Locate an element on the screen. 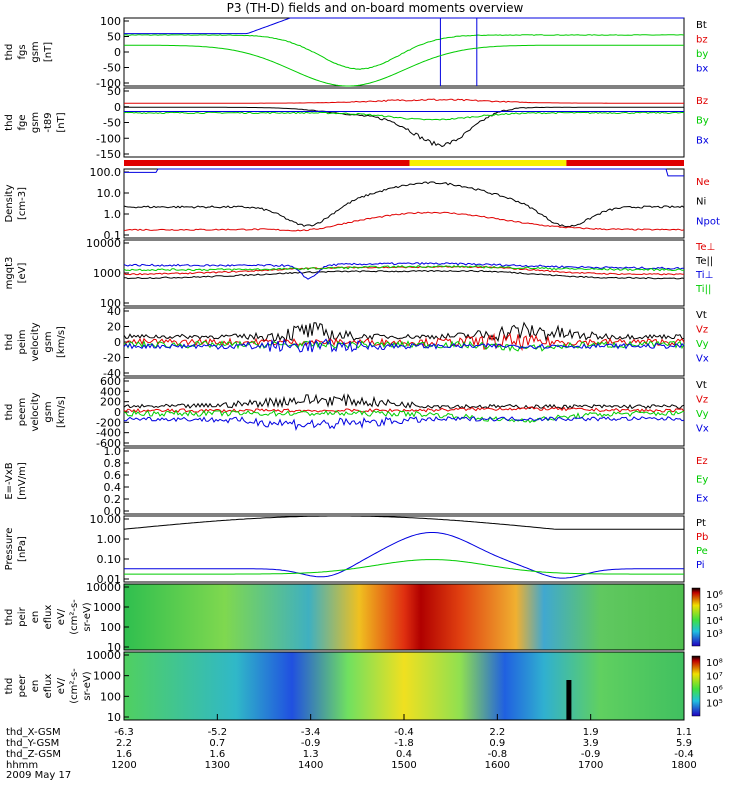 This screenshot has height=800, width=750. series-Bz is located at coordinates (404, 101).